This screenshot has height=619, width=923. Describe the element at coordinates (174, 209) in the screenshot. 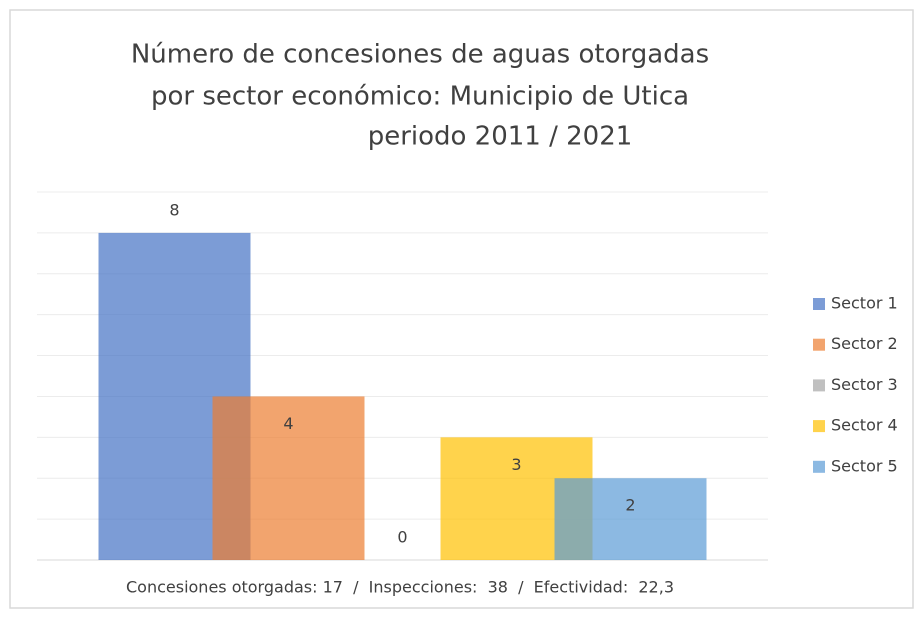

I see `data-label: 8` at that location.